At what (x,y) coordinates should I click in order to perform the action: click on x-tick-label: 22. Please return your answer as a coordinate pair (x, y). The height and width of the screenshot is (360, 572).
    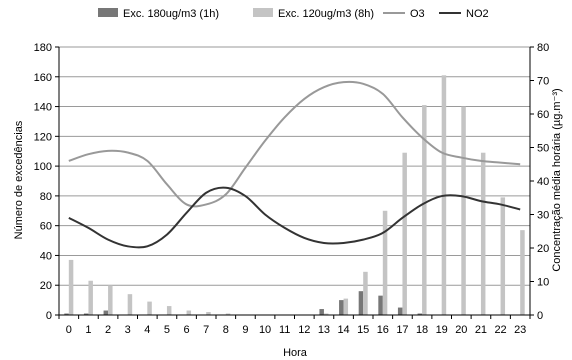
    Looking at the image, I should click on (500, 330).